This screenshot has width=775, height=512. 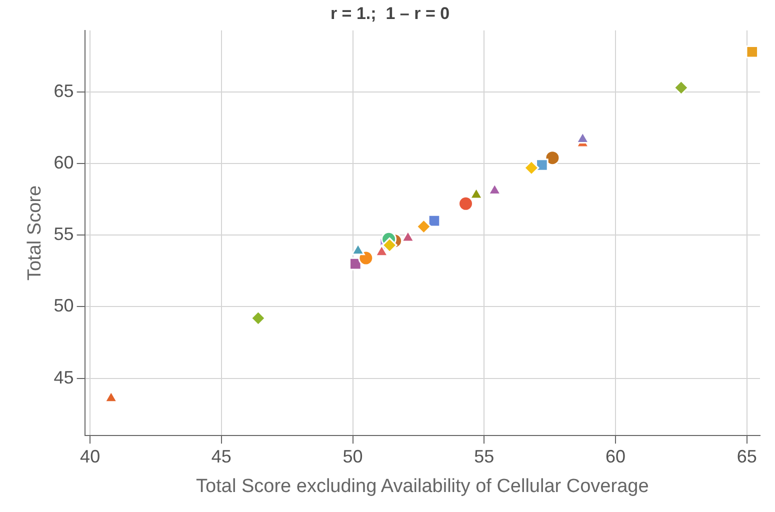 What do you see at coordinates (35, 233) in the screenshot?
I see `y-axis-title: Total Score` at bounding box center [35, 233].